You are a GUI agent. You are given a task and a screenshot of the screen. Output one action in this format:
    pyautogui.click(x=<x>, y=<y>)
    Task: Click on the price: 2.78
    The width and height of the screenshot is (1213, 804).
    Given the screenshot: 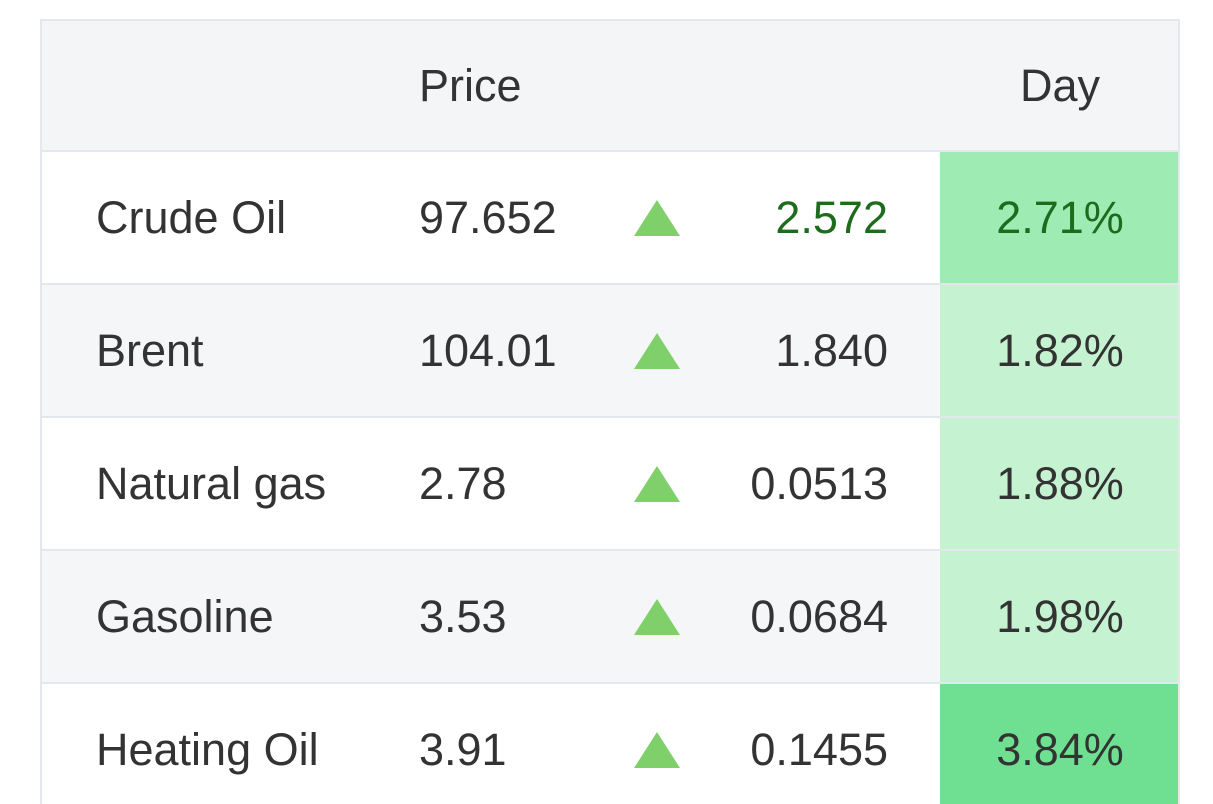 What is the action you would take?
    pyautogui.click(x=463, y=483)
    